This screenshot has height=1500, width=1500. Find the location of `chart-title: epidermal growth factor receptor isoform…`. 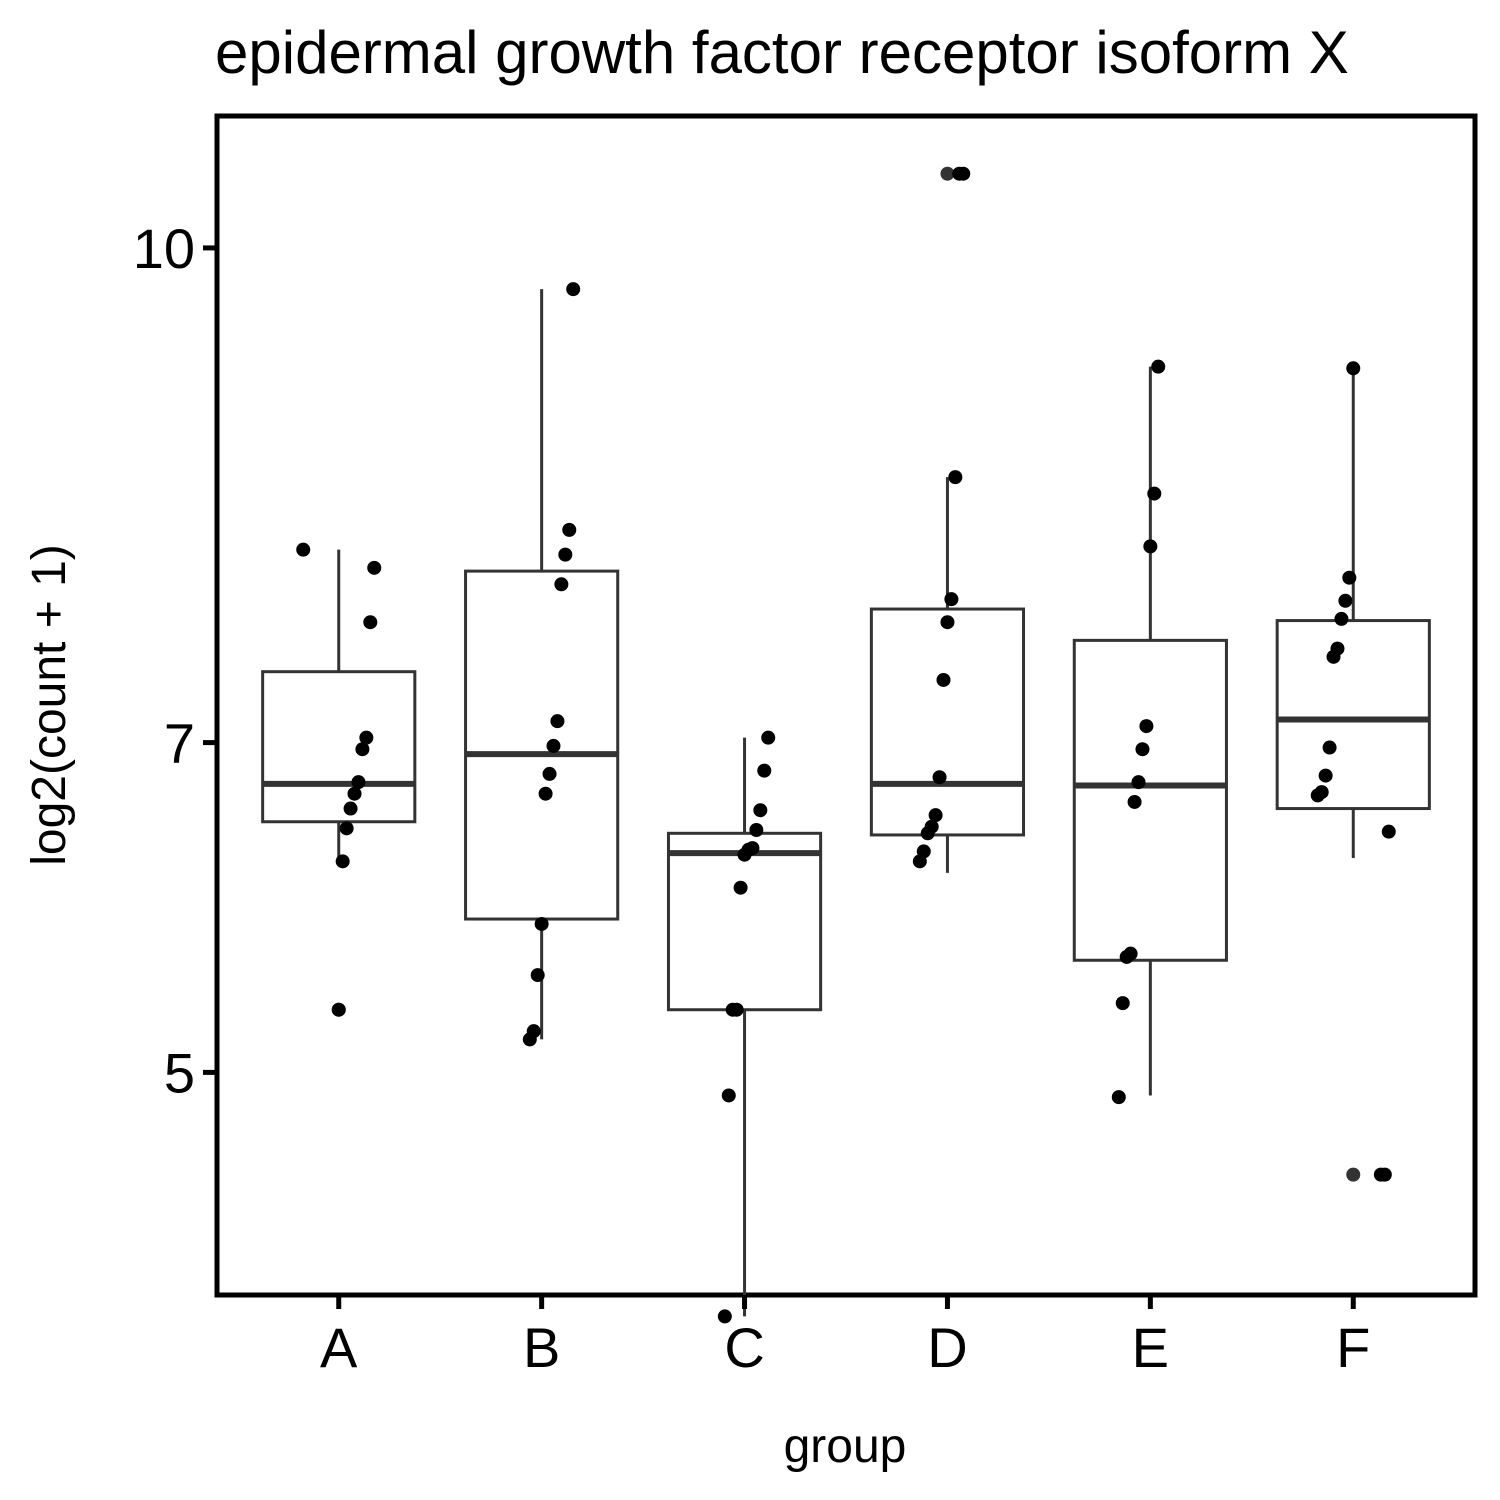

chart-title: epidermal growth factor receptor isoform… is located at coordinates (782, 52).